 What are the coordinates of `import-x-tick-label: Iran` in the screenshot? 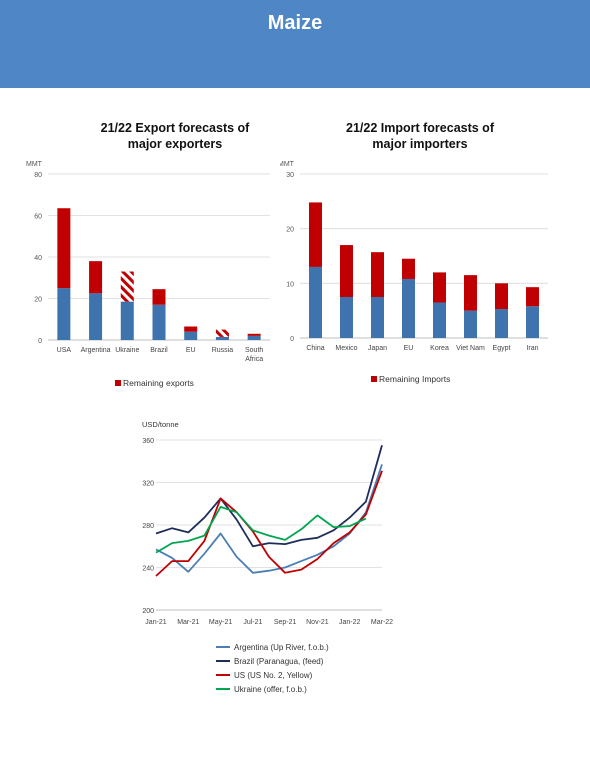 It's located at (532, 348).